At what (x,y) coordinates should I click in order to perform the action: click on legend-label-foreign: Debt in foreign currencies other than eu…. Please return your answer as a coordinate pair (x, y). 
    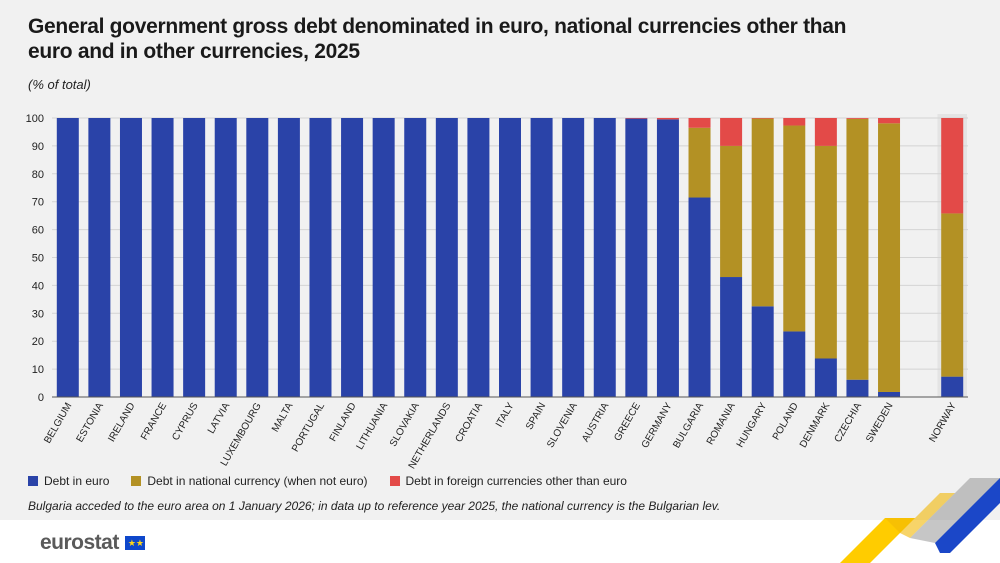
    Looking at the image, I should click on (516, 481).